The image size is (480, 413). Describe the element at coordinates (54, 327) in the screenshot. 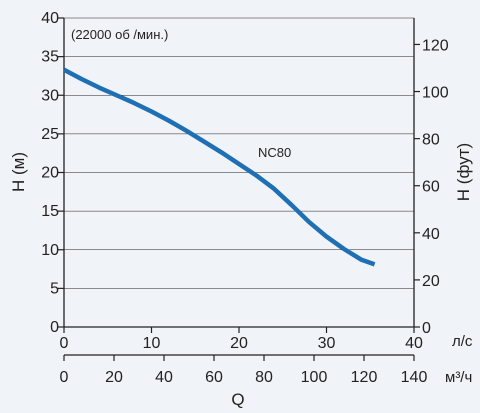

I see `y-left-tick-label: 0` at that location.